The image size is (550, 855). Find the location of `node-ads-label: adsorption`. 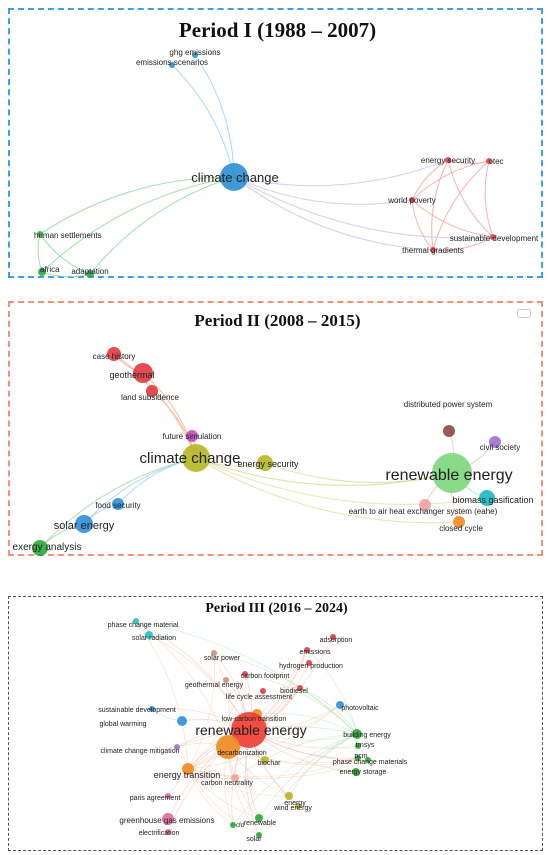

node-ads-label: adsorption is located at coordinates (336, 640).